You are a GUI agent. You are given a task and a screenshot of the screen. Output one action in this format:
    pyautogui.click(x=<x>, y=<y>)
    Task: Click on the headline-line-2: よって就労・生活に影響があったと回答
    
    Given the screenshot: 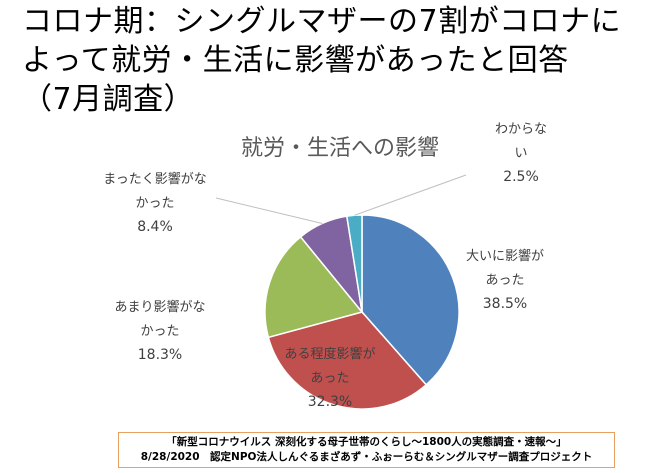 What is the action you would take?
    pyautogui.click(x=295, y=60)
    